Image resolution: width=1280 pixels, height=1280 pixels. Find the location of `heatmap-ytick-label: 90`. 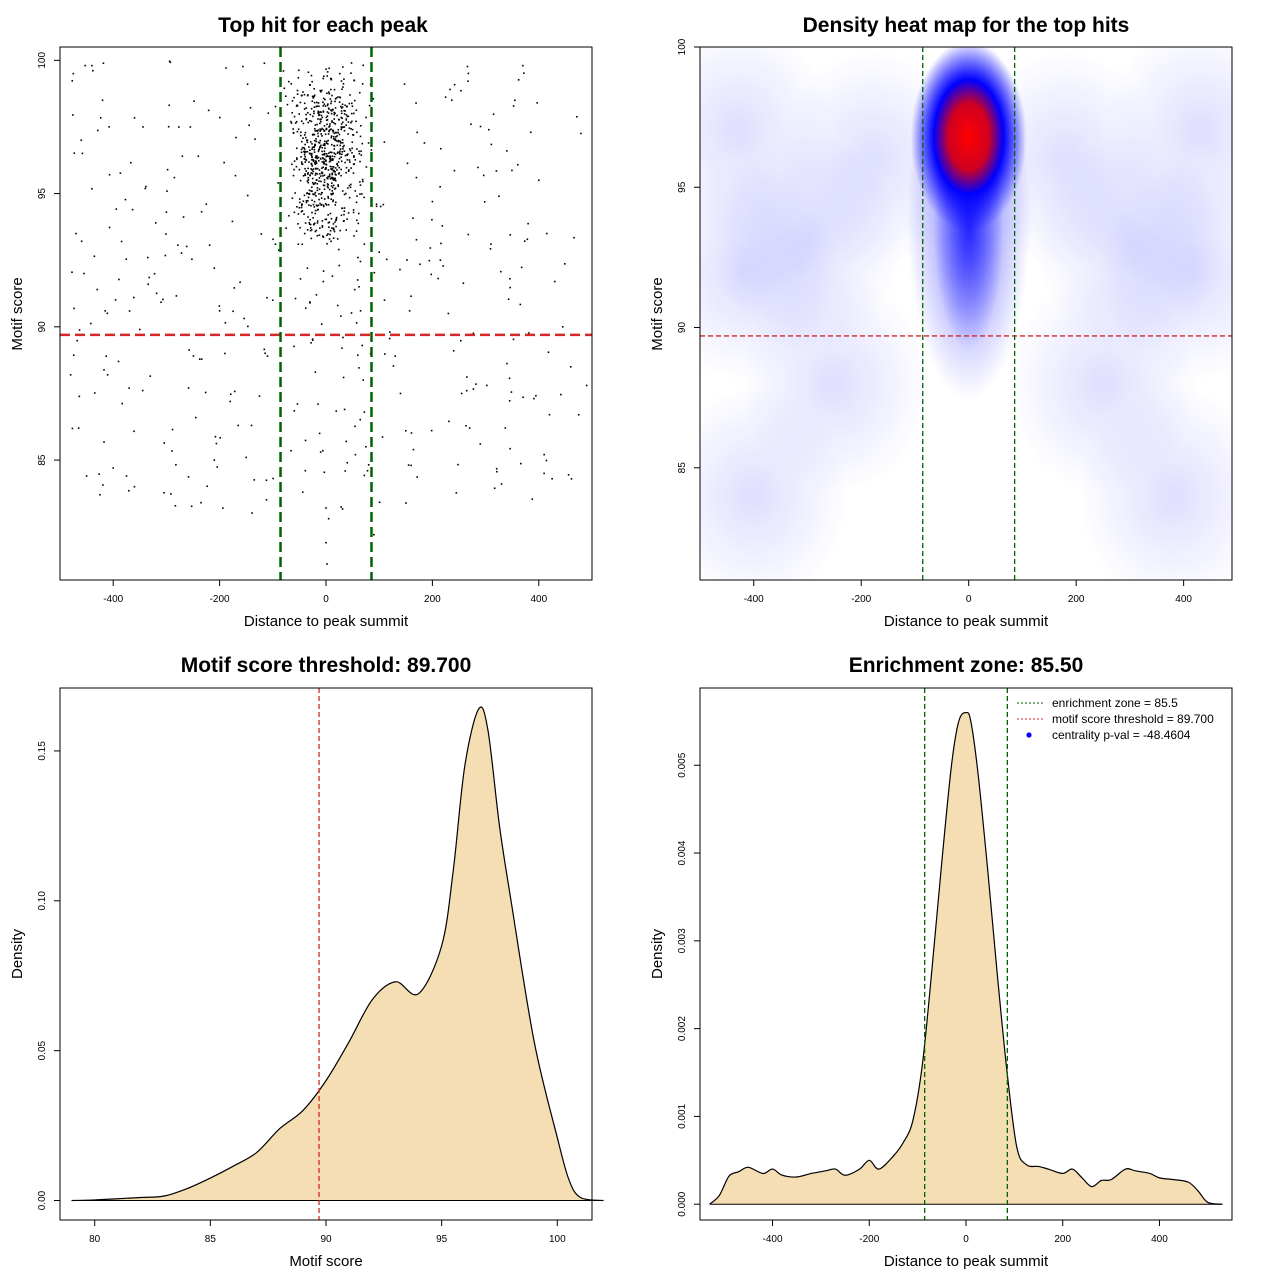

heatmap-ytick-label: 90 is located at coordinates (682, 328).